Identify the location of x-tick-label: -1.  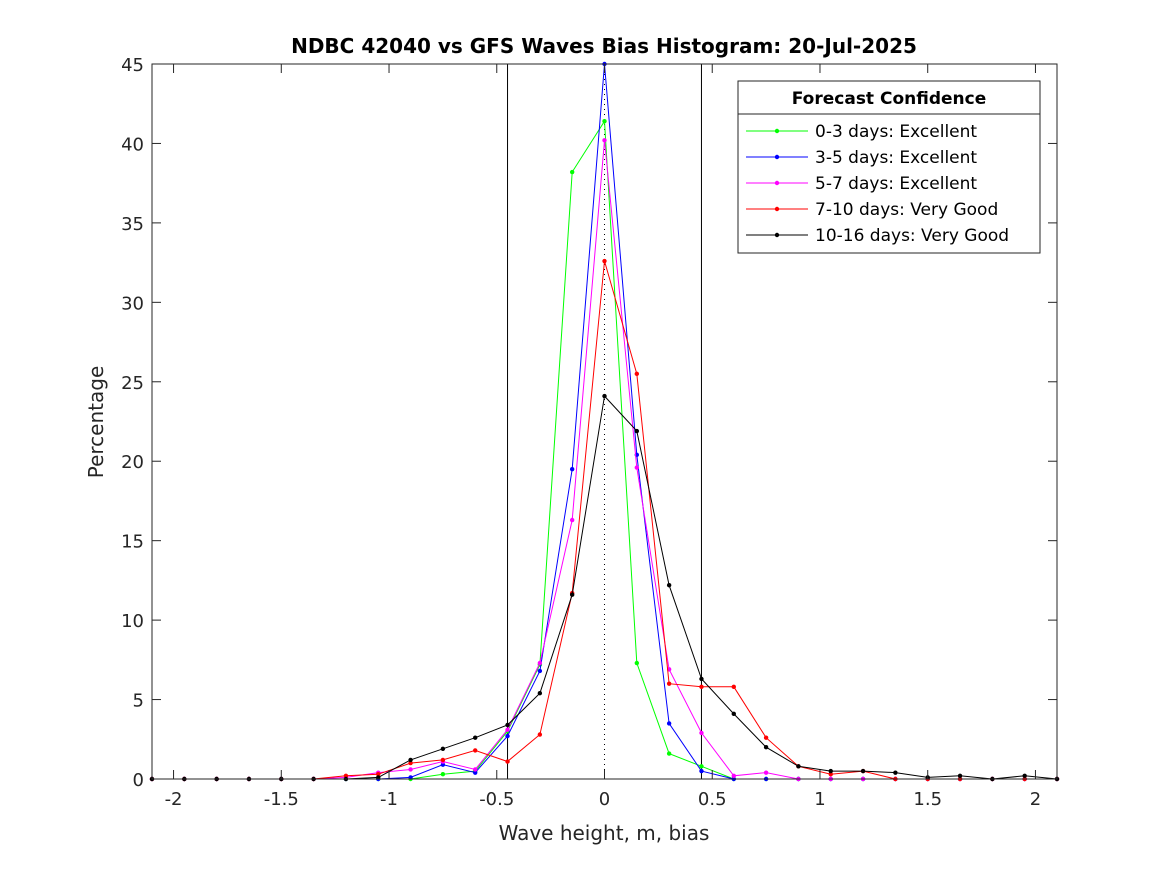
(389, 799).